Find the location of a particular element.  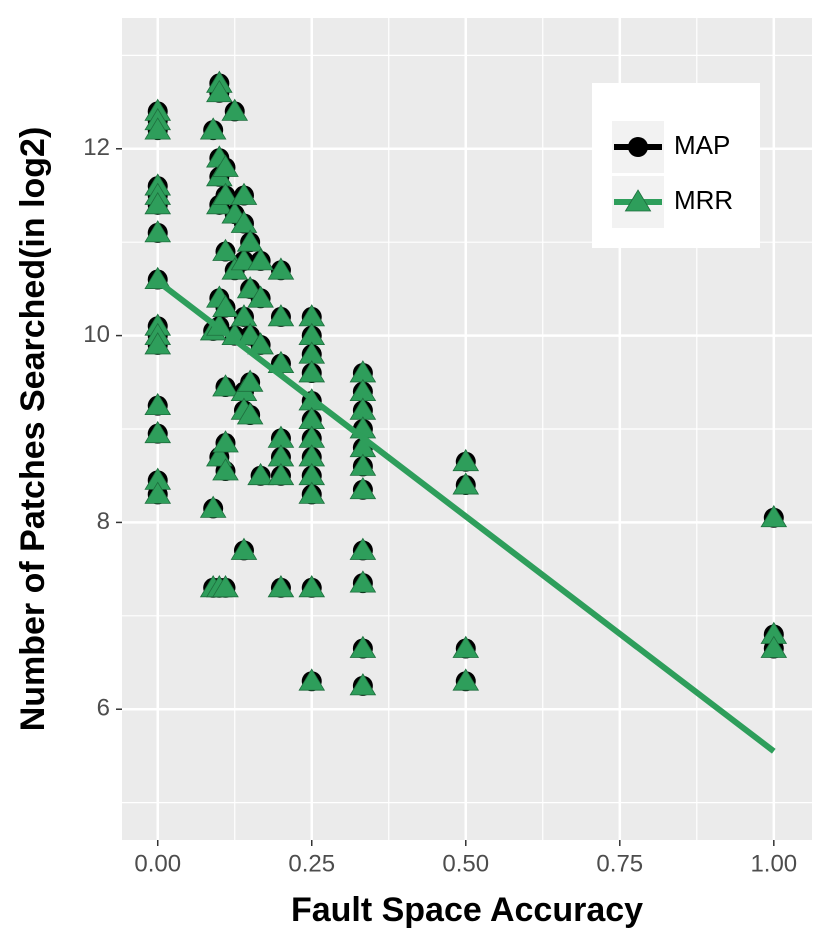

x-tick-label: 0.00 is located at coordinates (157, 863).